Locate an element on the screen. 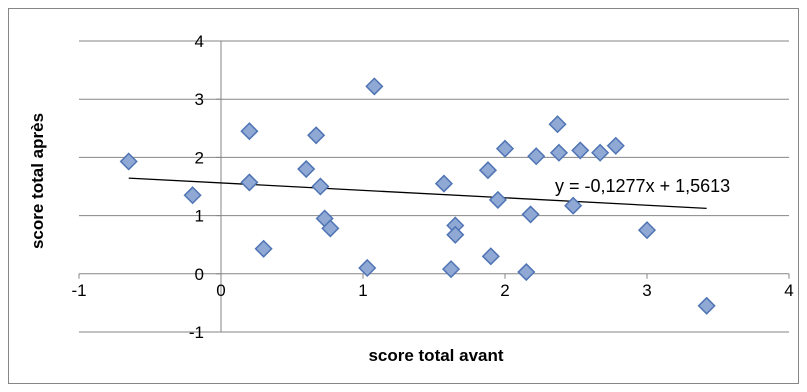 Image resolution: width=807 pixels, height=392 pixels. x-tick-label: 2 is located at coordinates (504, 290).